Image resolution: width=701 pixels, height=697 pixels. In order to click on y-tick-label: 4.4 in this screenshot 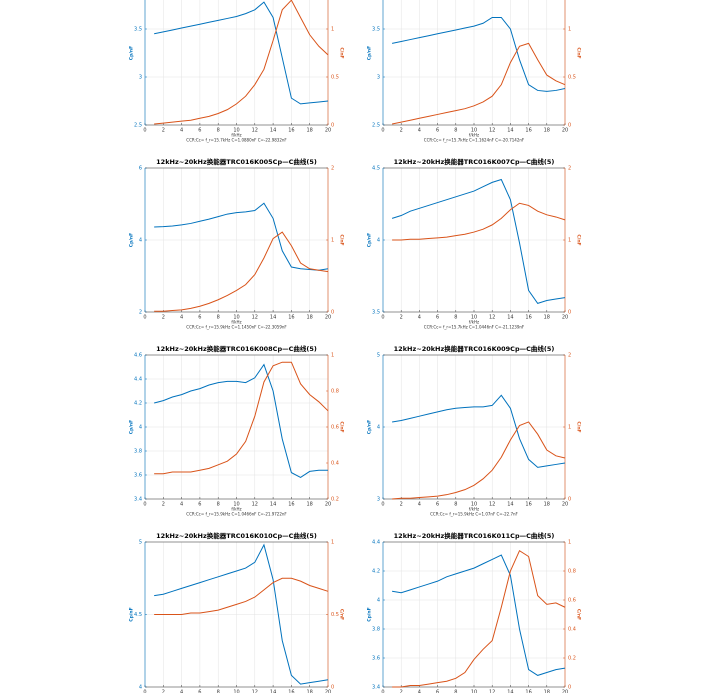, I will do `click(138, 380)`.